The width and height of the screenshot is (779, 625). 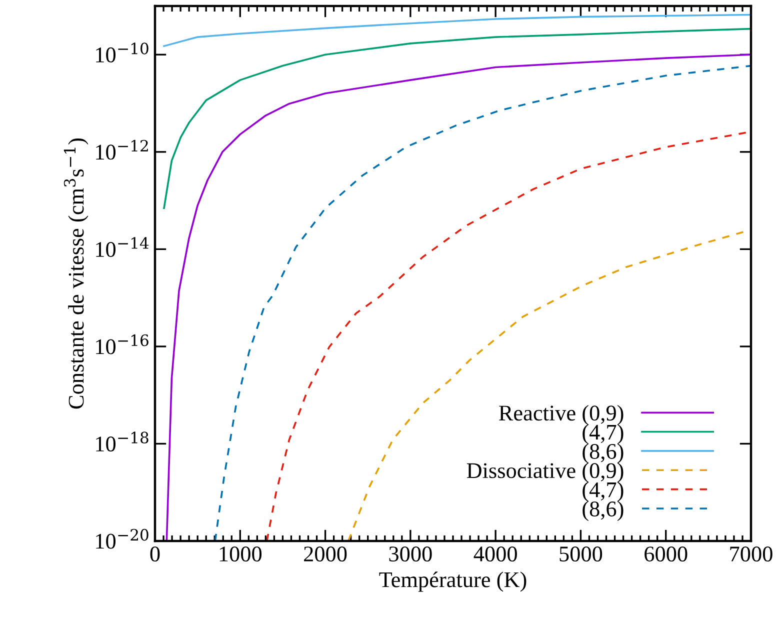 I want to click on x-tick-label: 6000, so click(x=666, y=554).